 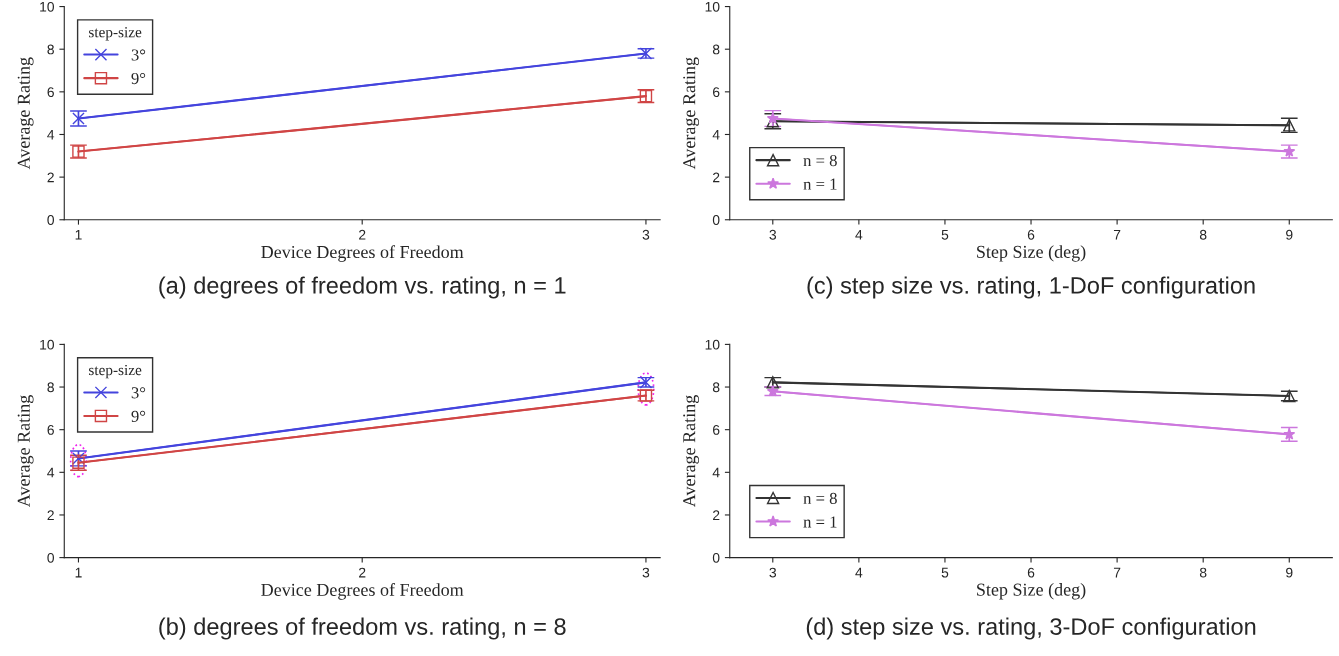 I want to click on text: (b) degrees of freedom vs. rating, n = 8, so click(x=362, y=628).